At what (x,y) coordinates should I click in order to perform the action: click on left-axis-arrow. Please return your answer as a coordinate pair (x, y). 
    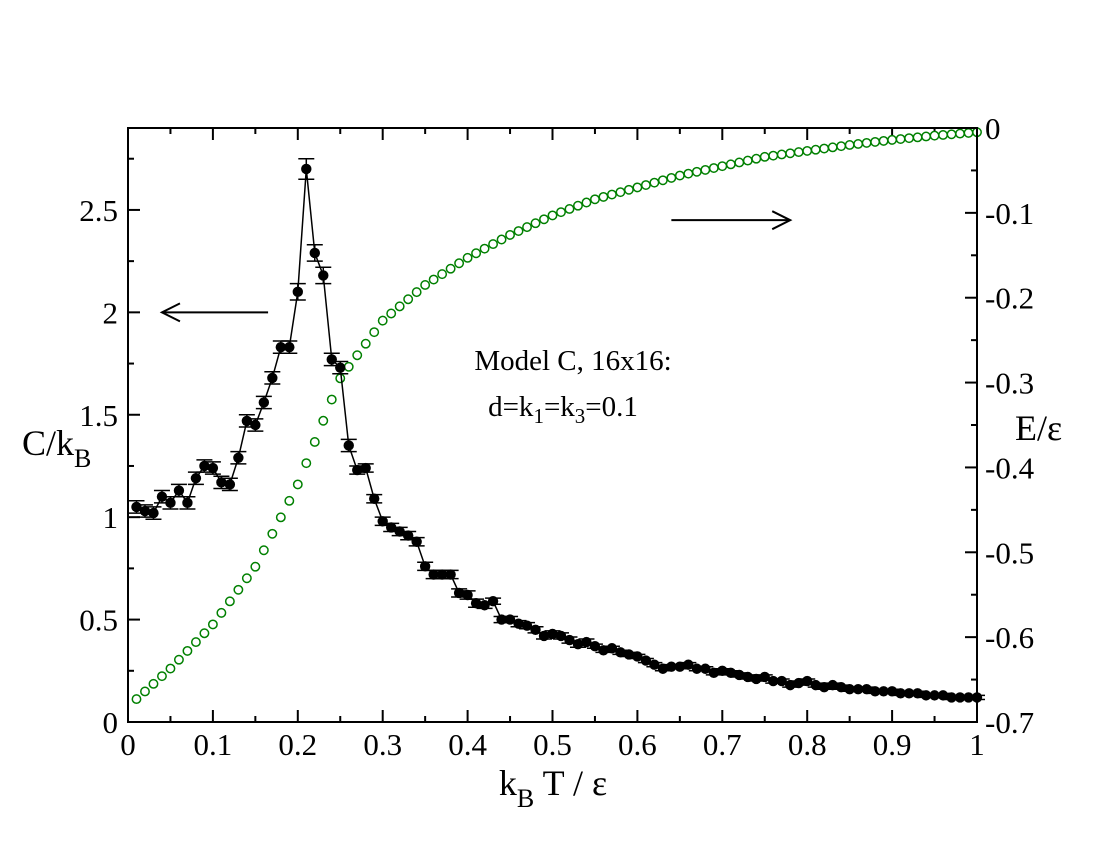
    Looking at the image, I should click on (214, 312).